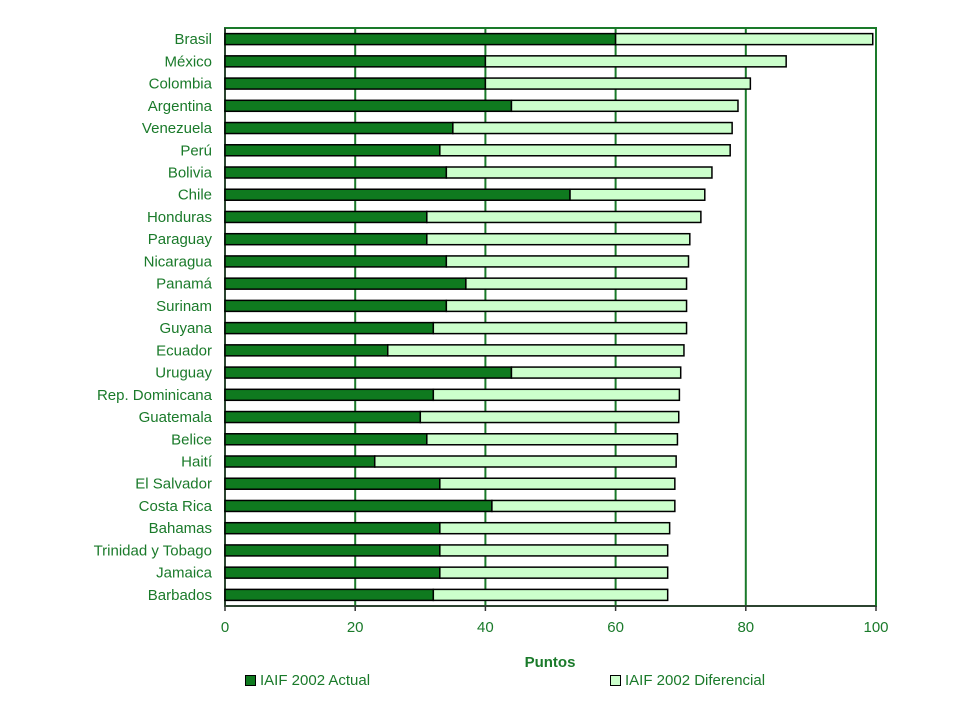 The width and height of the screenshot is (960, 720). I want to click on legend-item-actual: IAIF 2002 Actual, so click(307, 680).